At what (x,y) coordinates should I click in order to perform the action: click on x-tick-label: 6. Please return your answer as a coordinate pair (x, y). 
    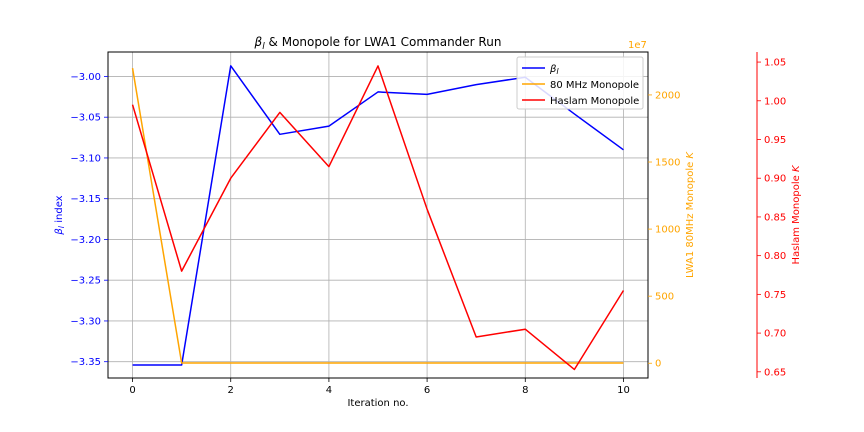
    Looking at the image, I should click on (427, 390).